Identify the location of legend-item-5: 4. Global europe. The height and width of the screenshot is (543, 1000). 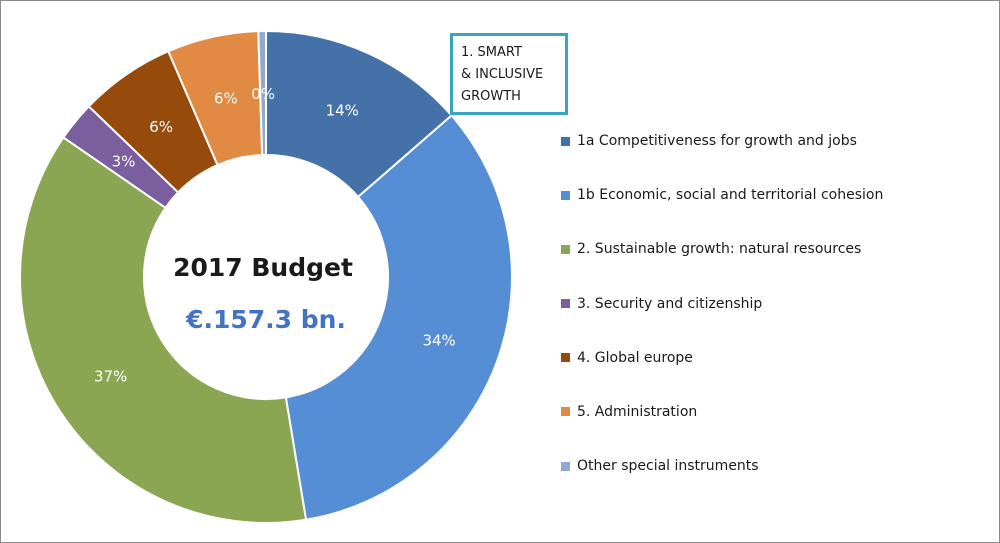
(776, 358).